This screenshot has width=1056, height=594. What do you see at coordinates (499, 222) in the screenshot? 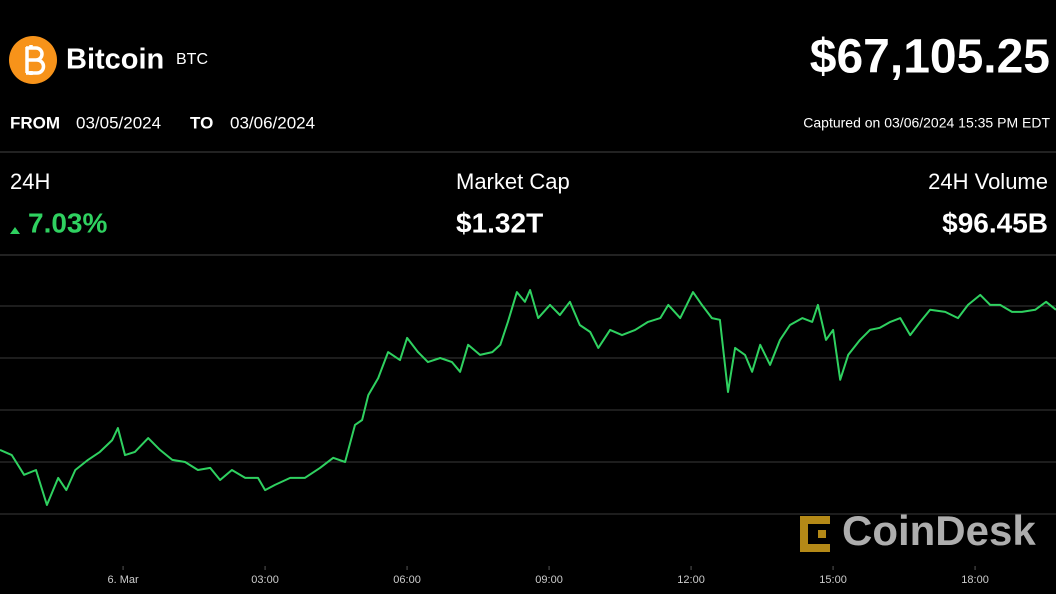
I see `stat-value: $1.32T` at bounding box center [499, 222].